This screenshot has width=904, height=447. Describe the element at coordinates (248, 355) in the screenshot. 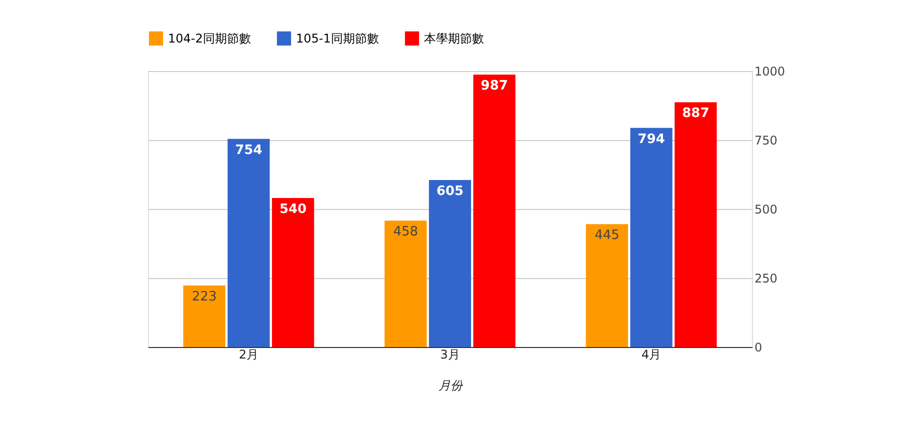

I see `x-tick-label: 2月` at that location.